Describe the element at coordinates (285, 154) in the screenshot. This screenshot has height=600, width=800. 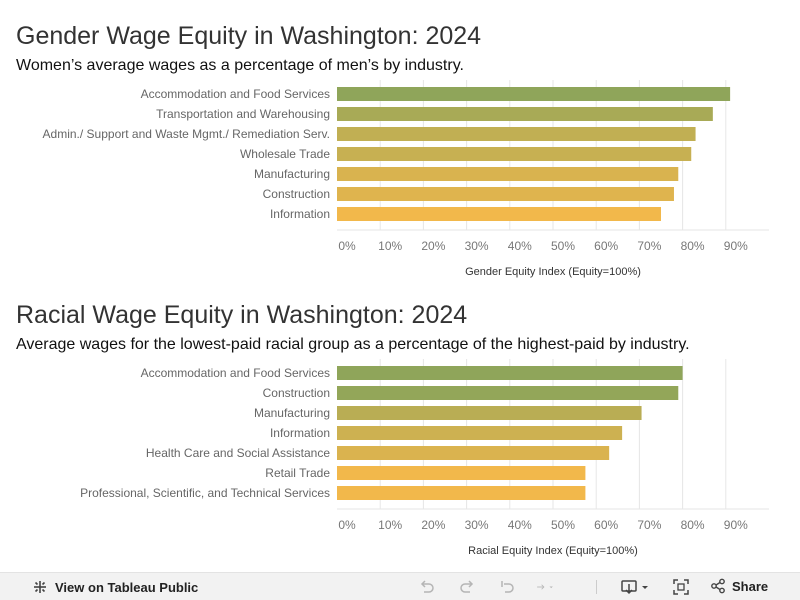
I see `category-label: Wholesale Trade` at that location.